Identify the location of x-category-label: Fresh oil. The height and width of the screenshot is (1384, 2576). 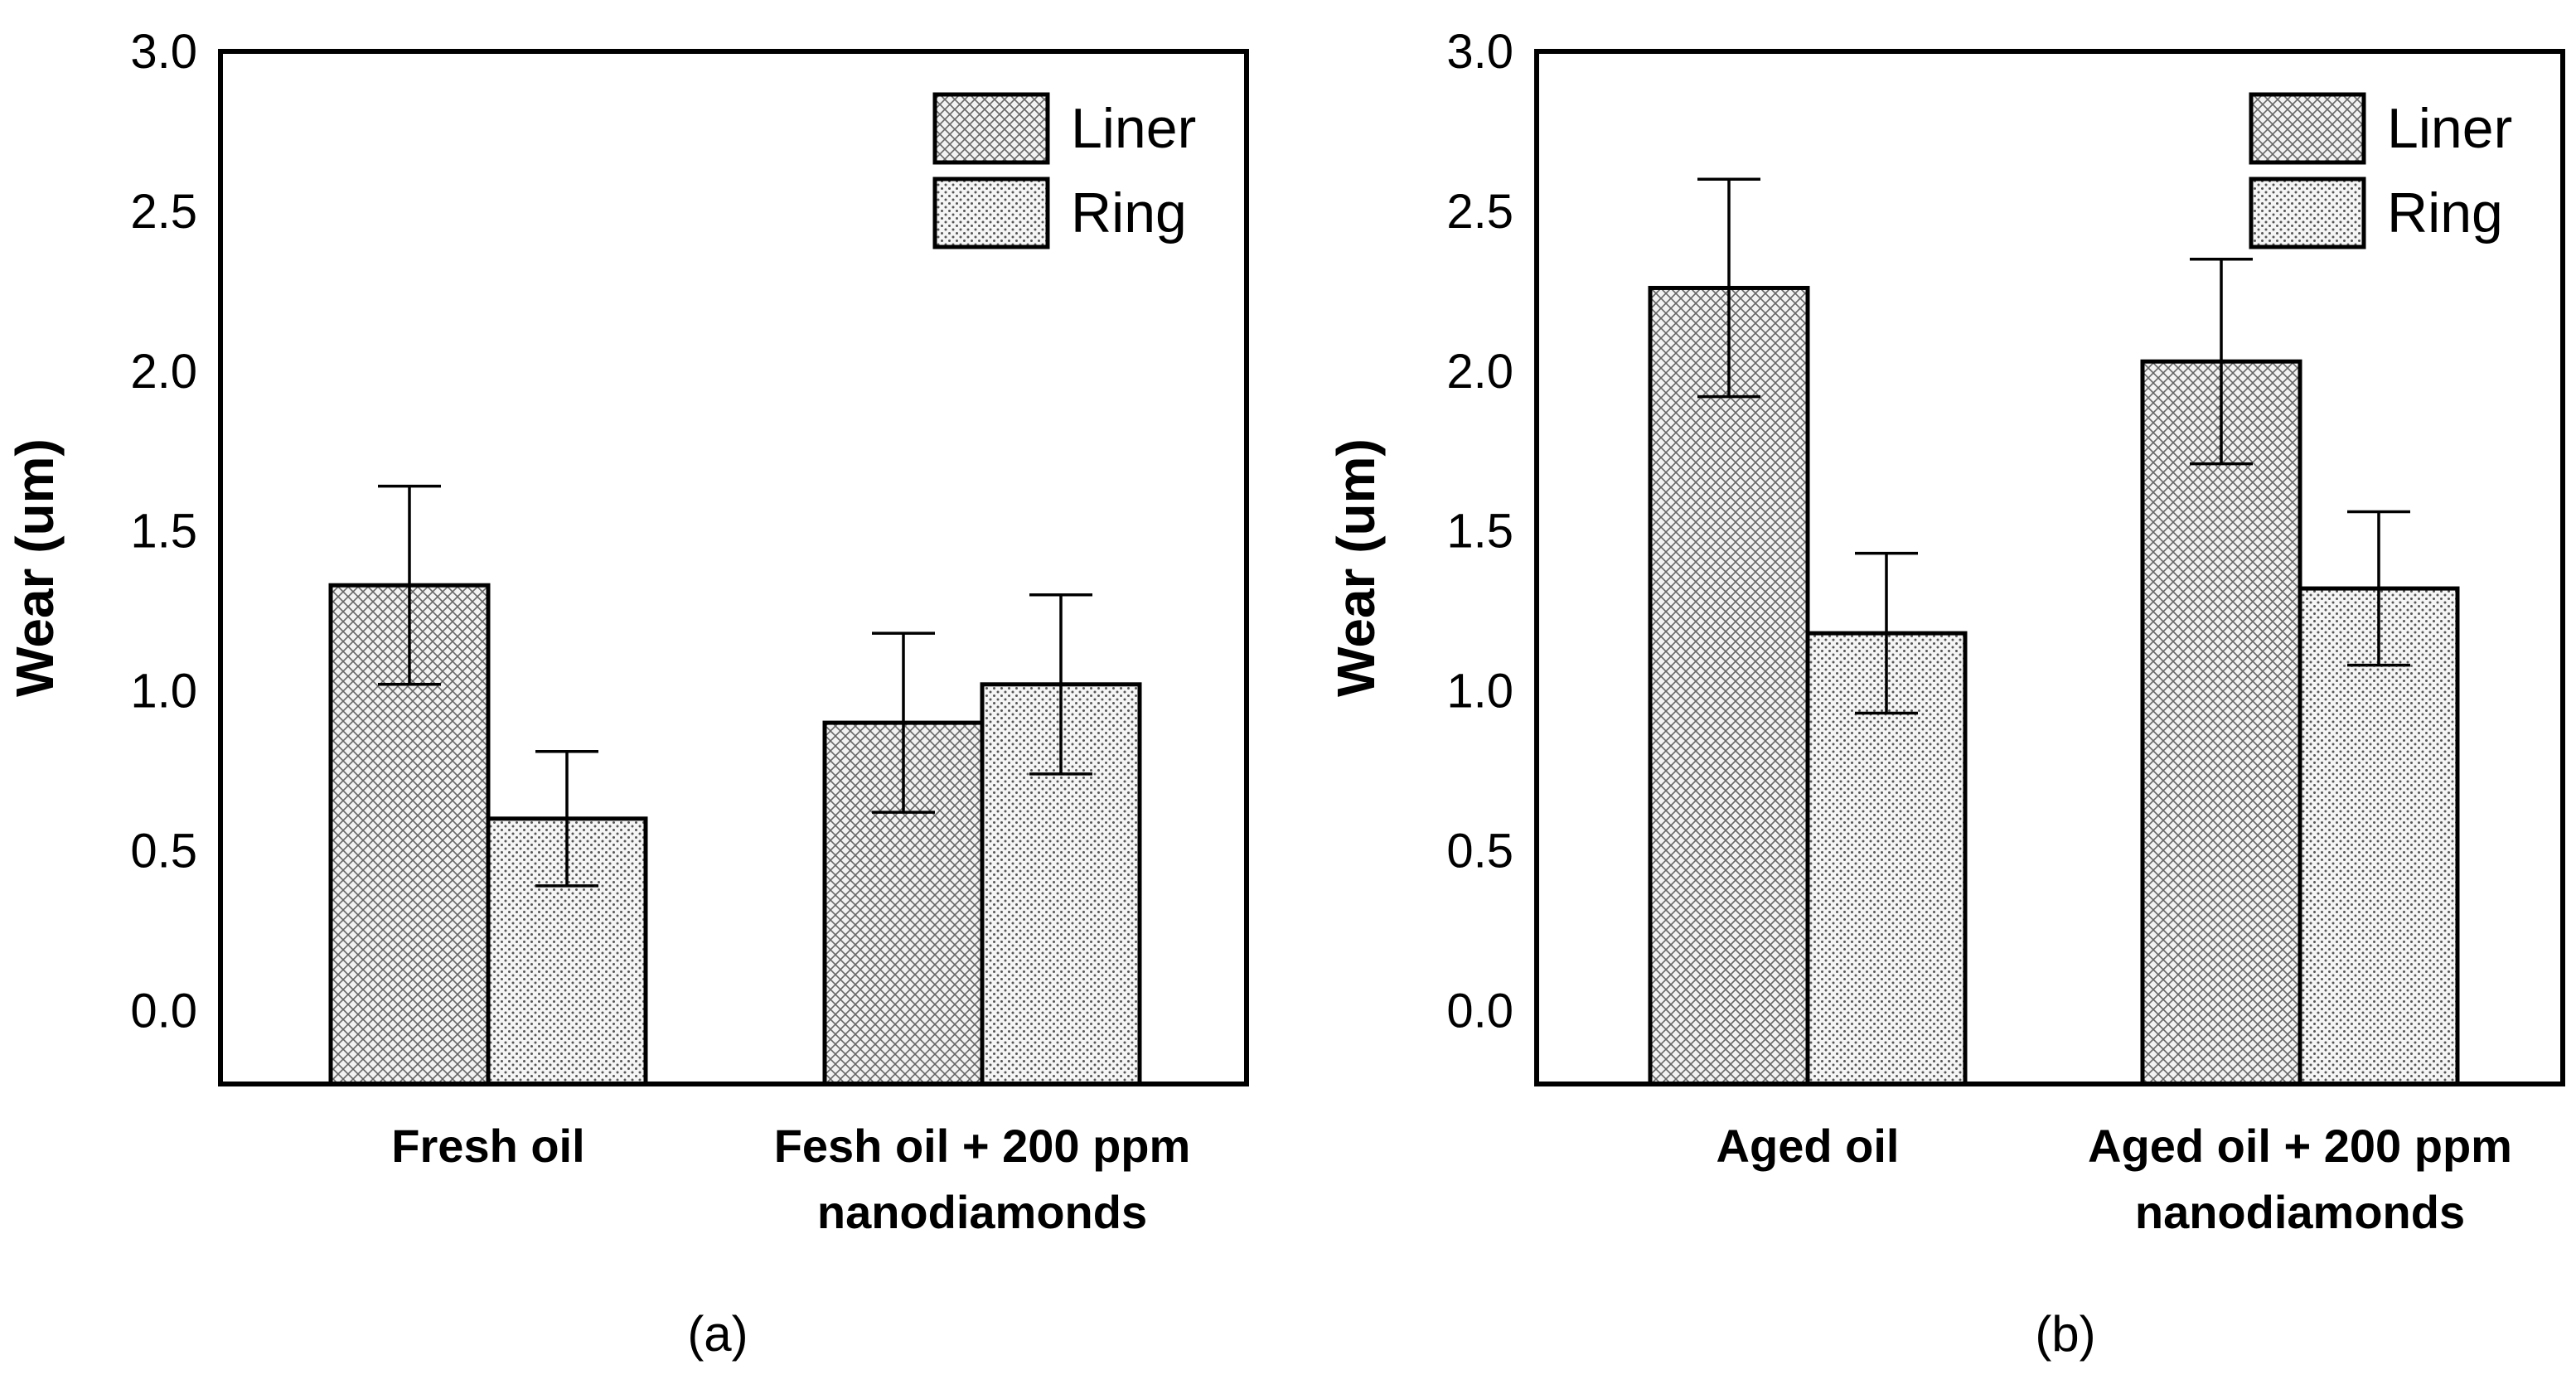
(487, 1146).